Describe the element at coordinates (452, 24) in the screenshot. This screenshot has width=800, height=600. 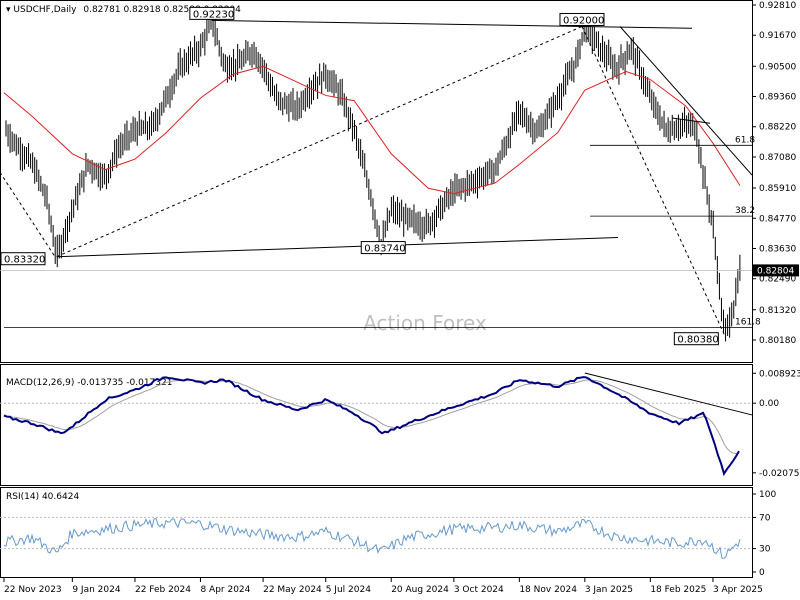
I see `resistance-trendline` at that location.